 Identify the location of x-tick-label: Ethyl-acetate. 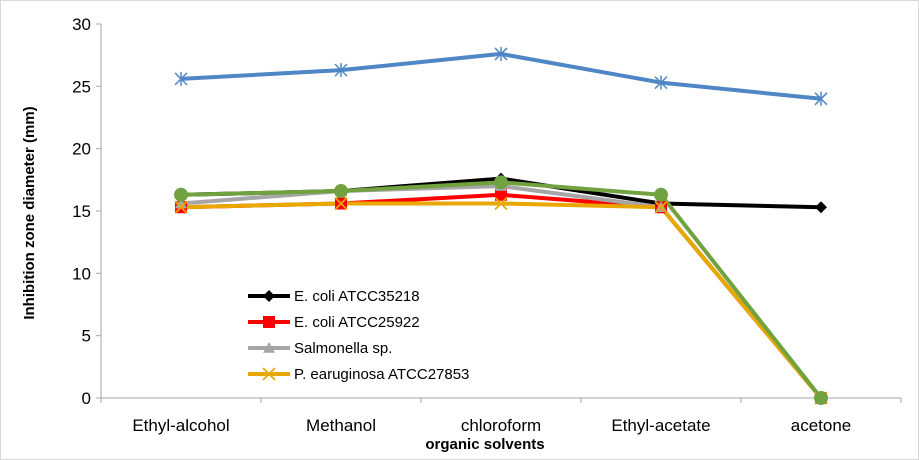
(660, 425).